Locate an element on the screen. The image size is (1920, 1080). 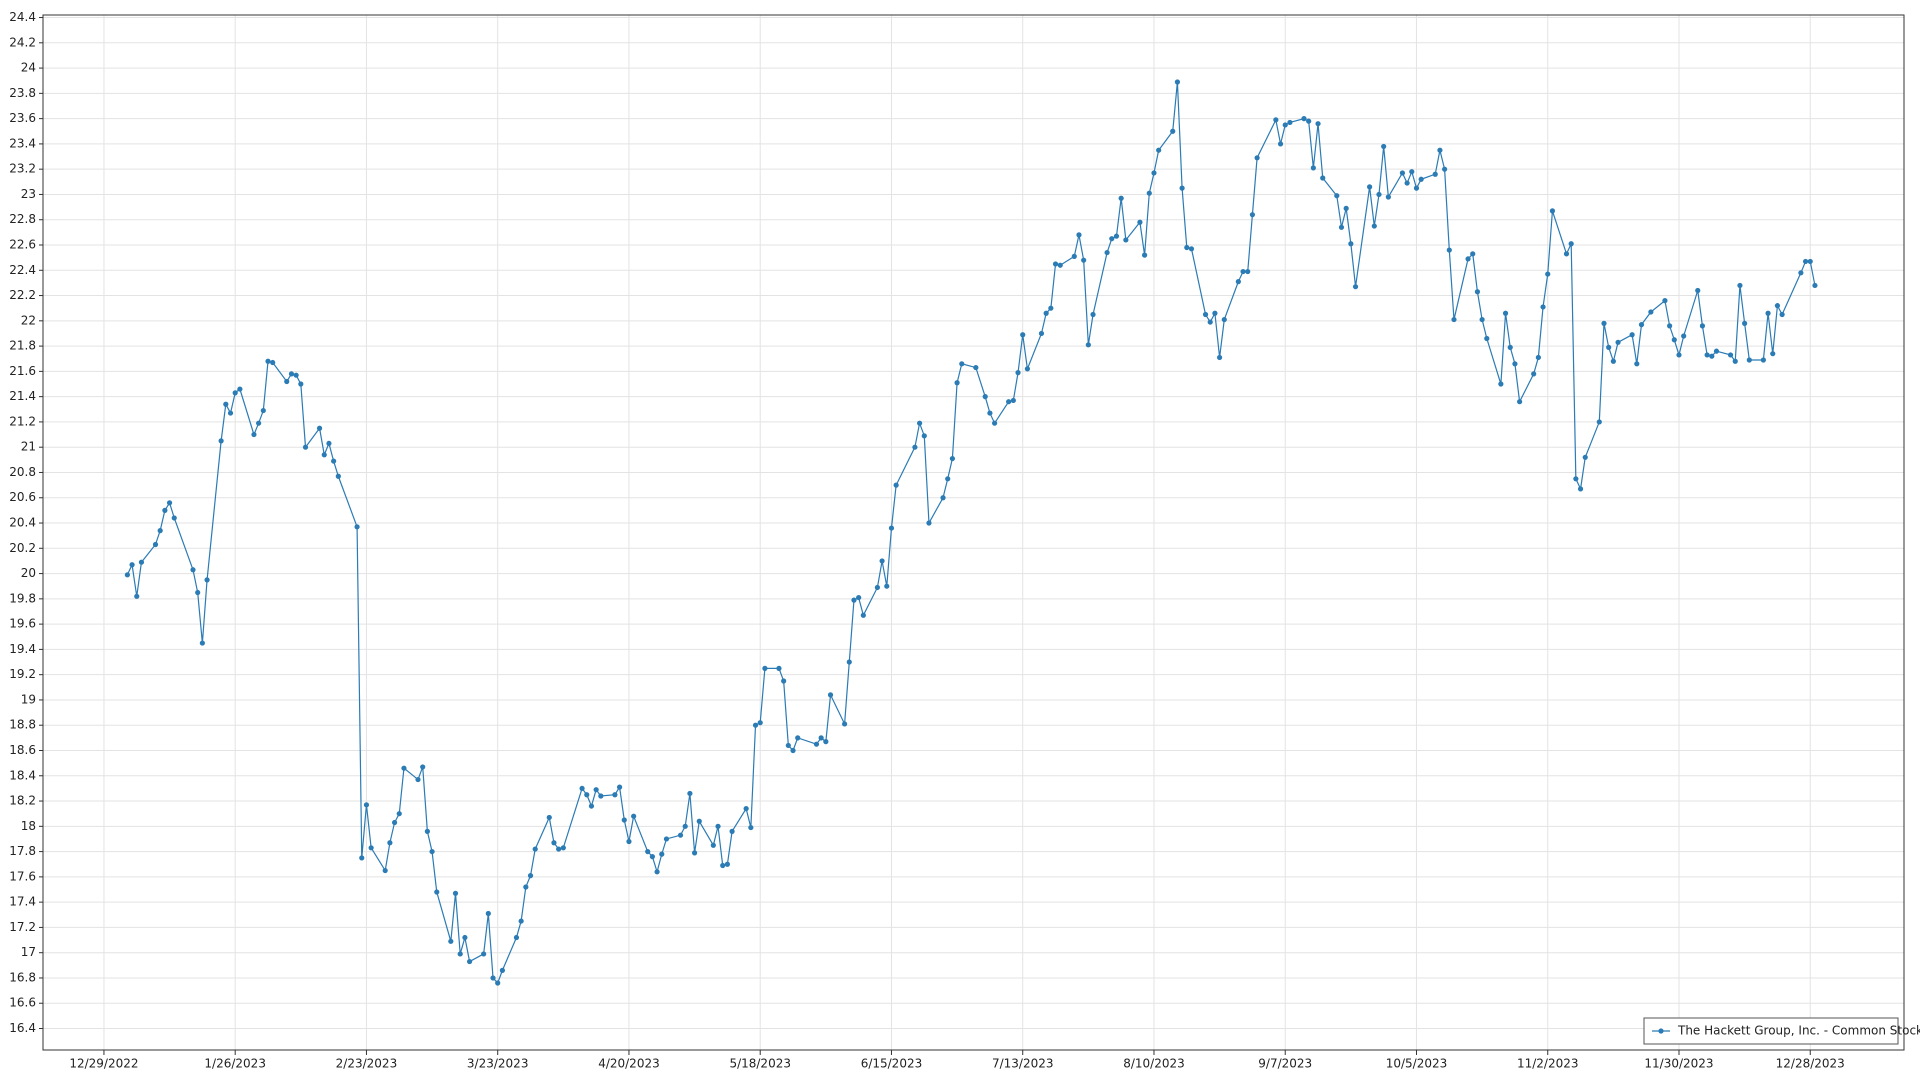
x-tick-label: 11/2/2023 is located at coordinates (1548, 1064).